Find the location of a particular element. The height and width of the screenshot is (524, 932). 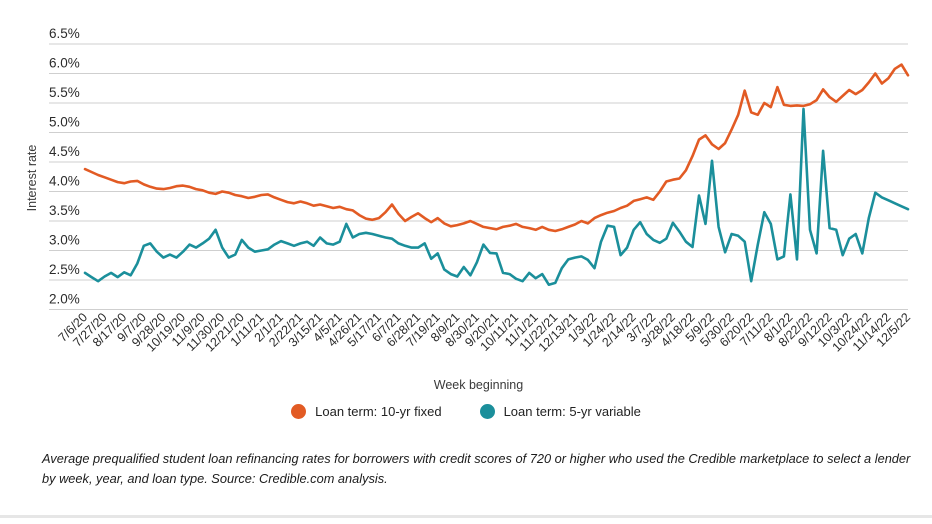

legend-dot-5yr-variable-icon is located at coordinates (487, 411).